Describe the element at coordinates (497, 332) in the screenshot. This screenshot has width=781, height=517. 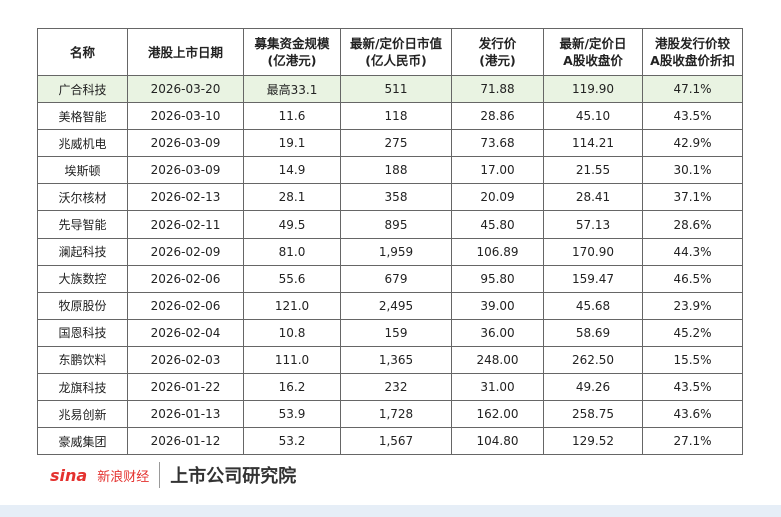
I see `table-cell: 36.00` at that location.